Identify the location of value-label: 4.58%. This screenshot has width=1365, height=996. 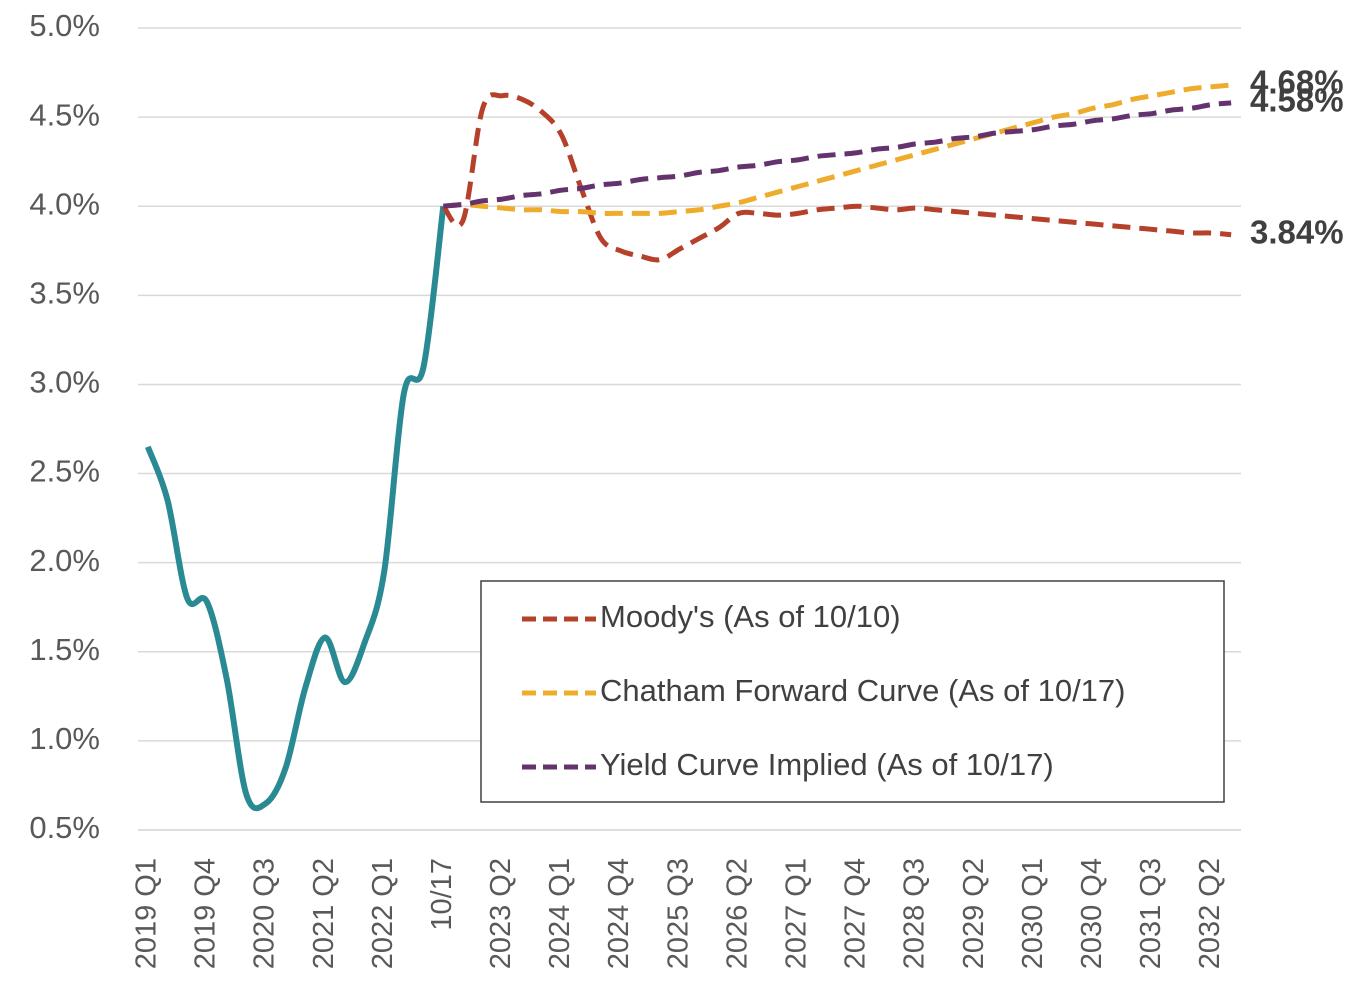
(1297, 100).